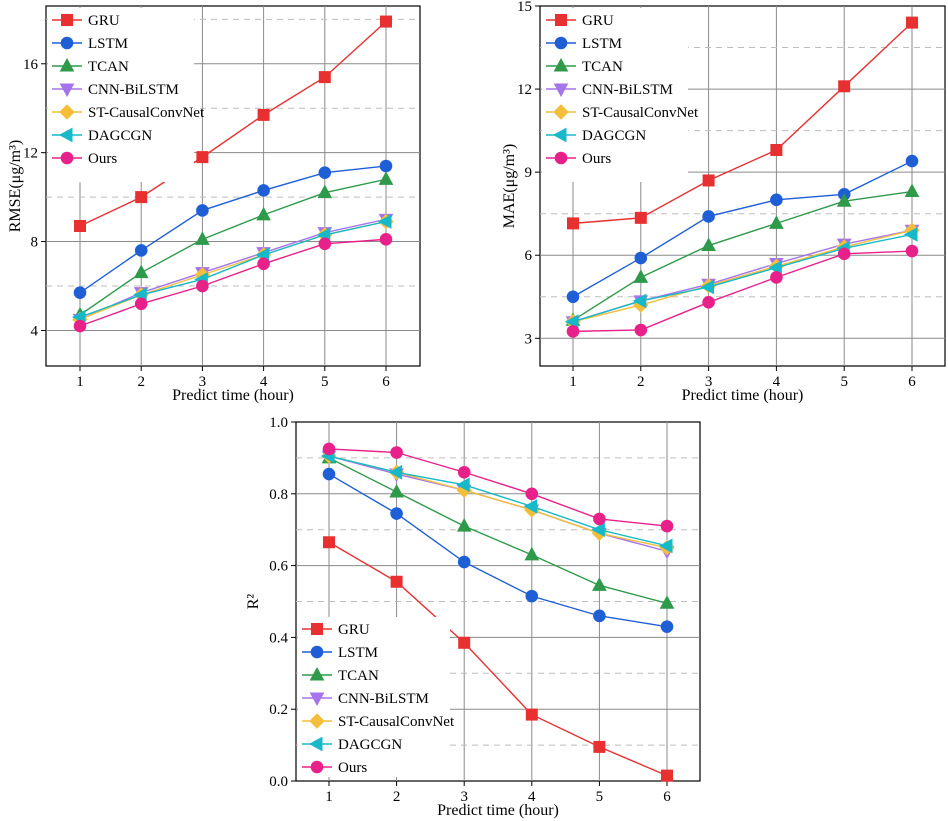 Image resolution: width=948 pixels, height=821 pixels. What do you see at coordinates (84, 159) in the screenshot?
I see `legend-item: Ours` at bounding box center [84, 159].